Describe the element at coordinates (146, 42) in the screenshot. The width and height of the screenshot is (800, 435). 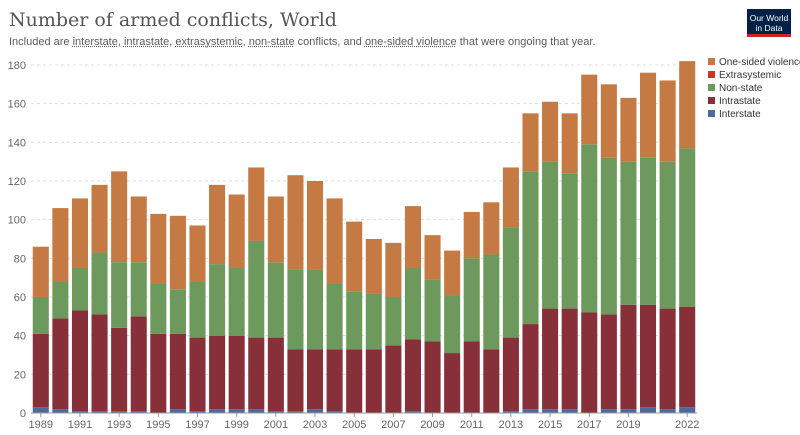
I see `intrastate-link: intrastate` at that location.